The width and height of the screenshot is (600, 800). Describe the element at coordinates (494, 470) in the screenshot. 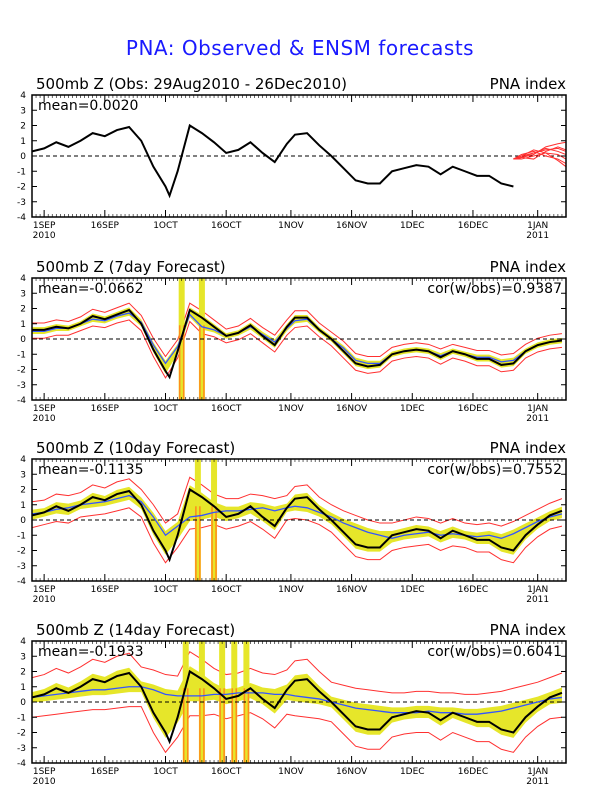

I see `correlation-label: cor(w/obs)=0.7552` at that location.